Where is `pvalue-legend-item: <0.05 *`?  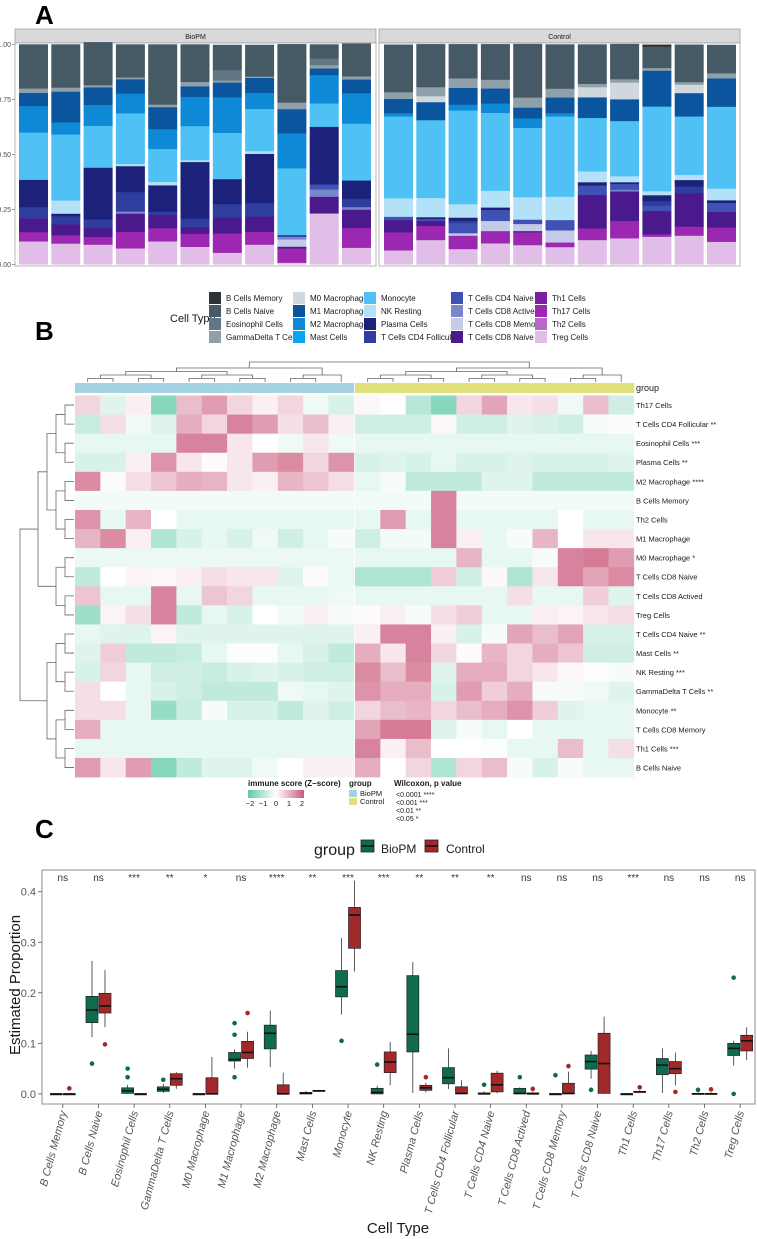
pvalue-legend-item: <0.05 * is located at coordinates (407, 819).